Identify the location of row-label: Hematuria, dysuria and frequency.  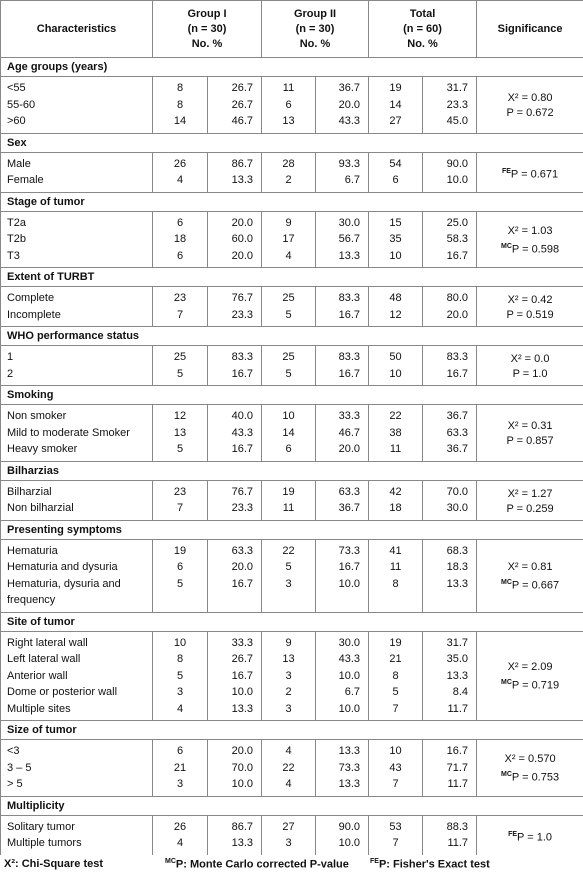
(77, 594).